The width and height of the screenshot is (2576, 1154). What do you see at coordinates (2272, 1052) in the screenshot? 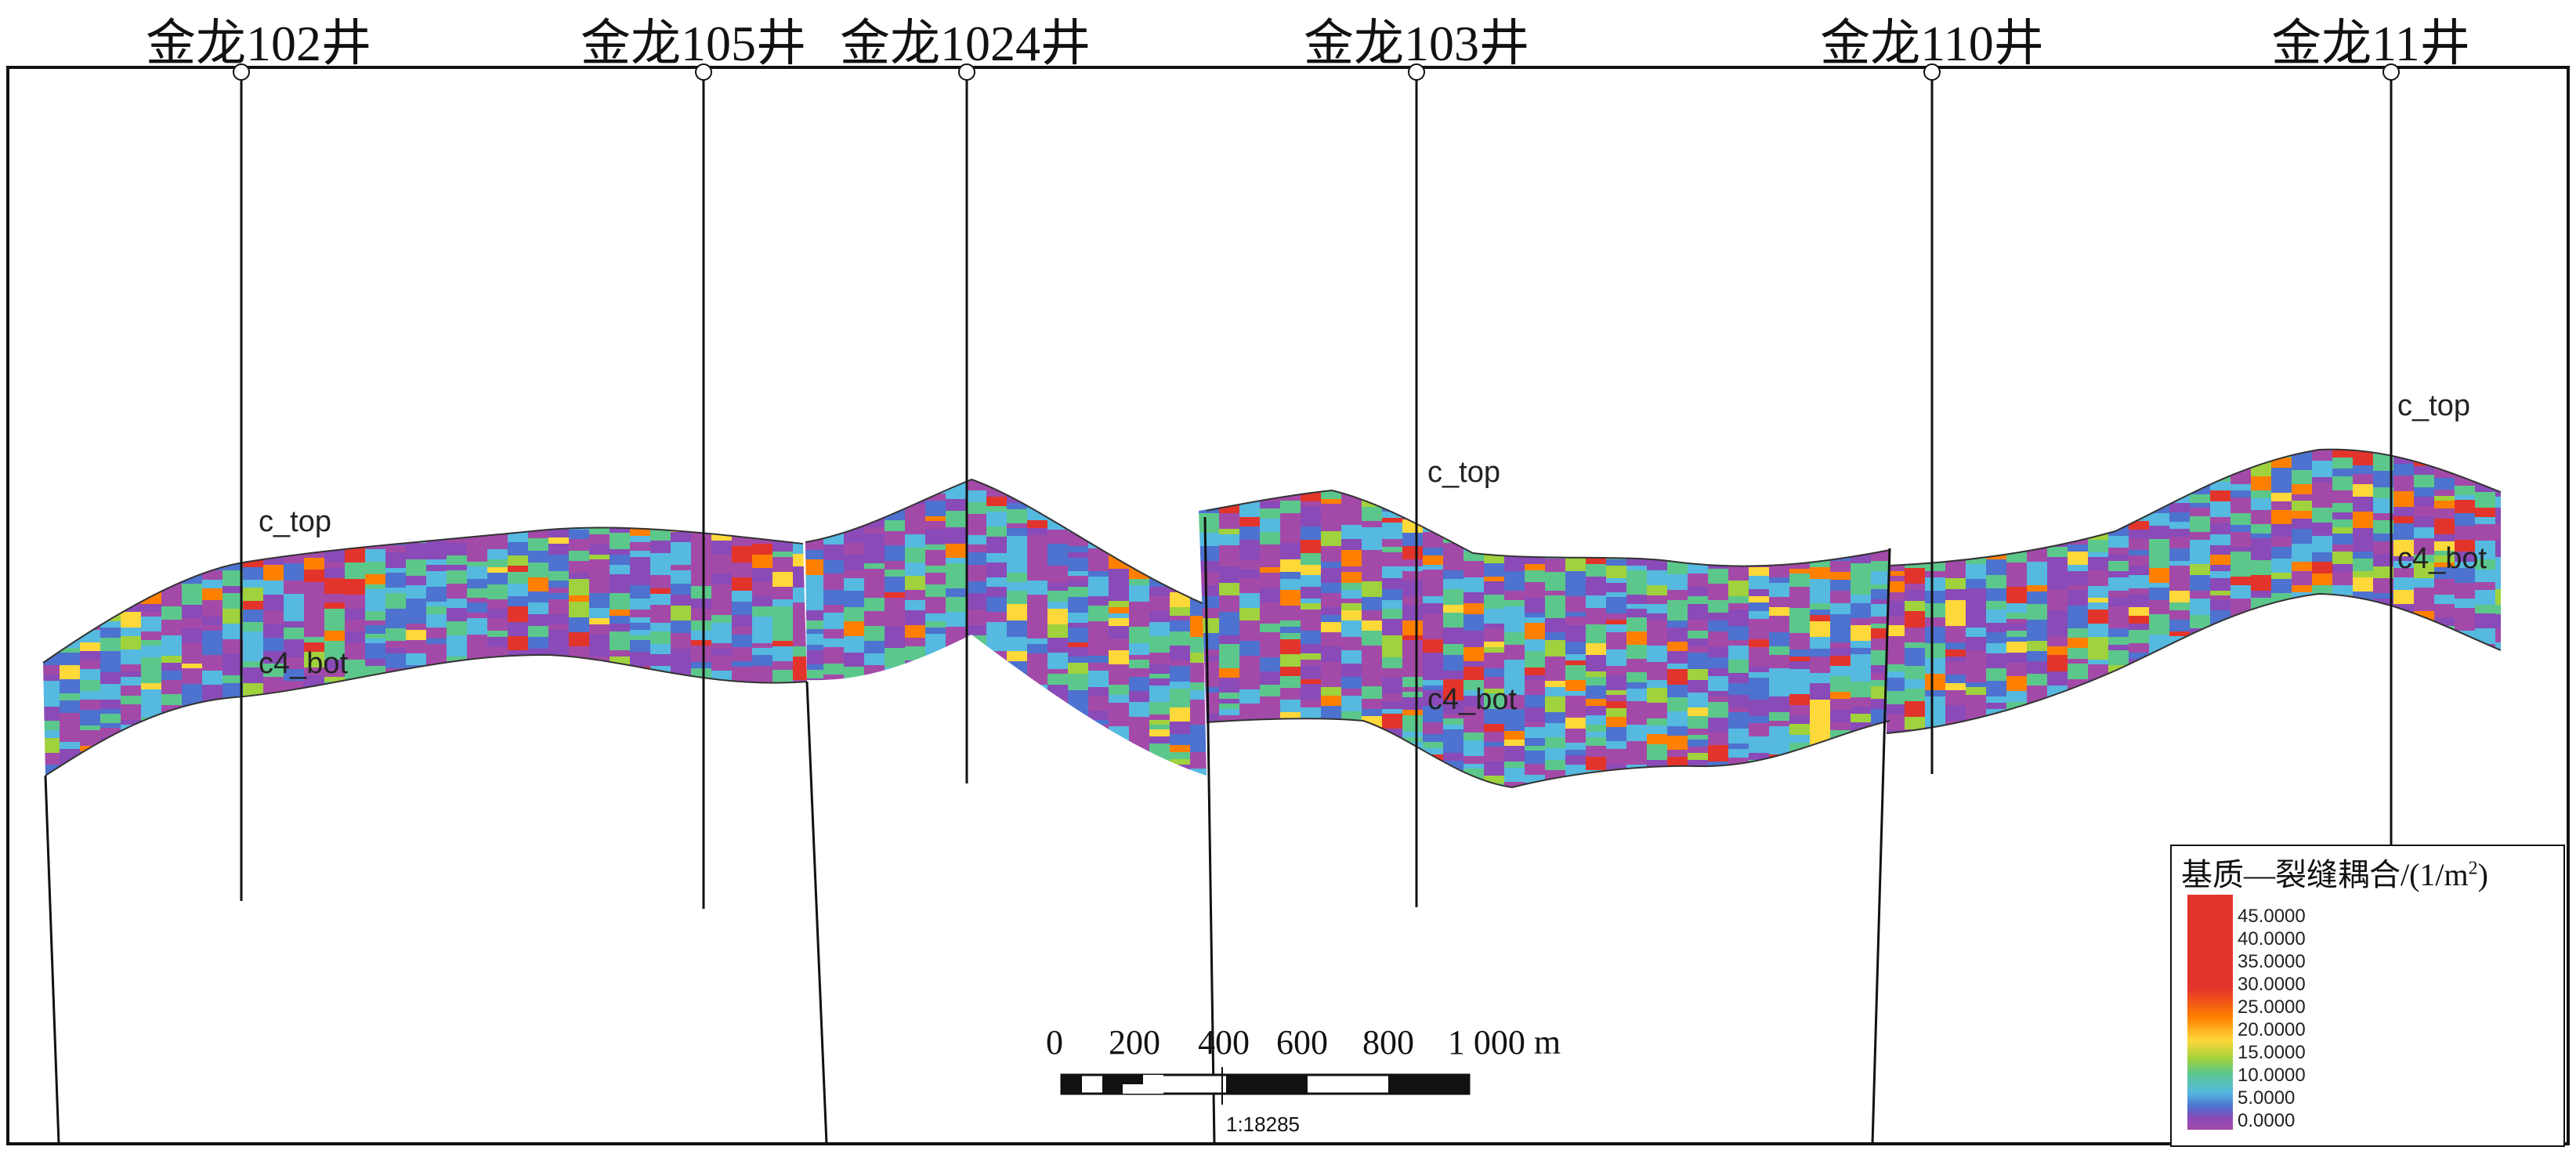
I see `legend-tick: 15.0000` at bounding box center [2272, 1052].